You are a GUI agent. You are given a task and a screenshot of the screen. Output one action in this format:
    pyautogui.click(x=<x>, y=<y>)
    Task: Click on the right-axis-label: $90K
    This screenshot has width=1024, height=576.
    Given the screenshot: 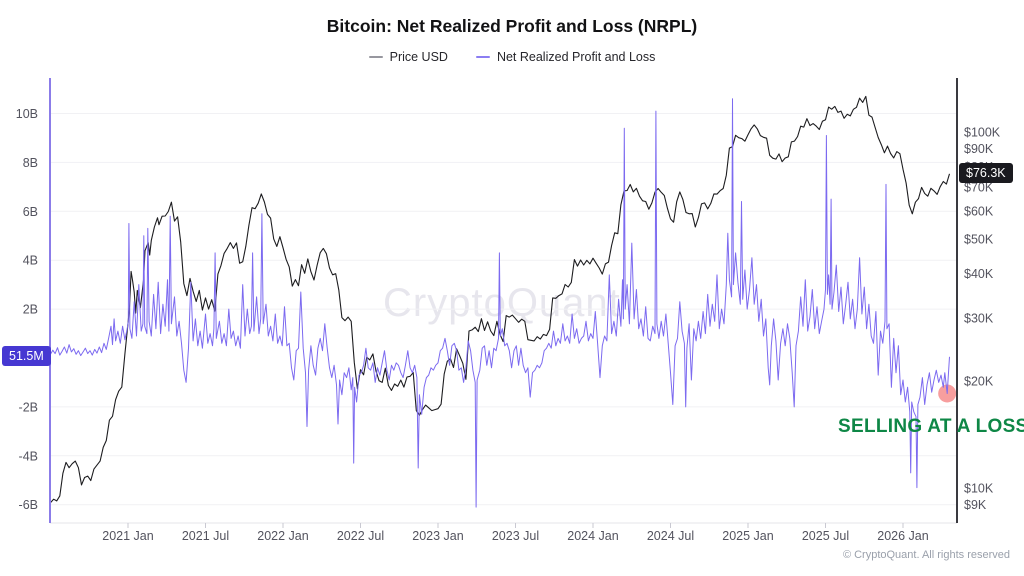 What is the action you would take?
    pyautogui.click(x=979, y=149)
    